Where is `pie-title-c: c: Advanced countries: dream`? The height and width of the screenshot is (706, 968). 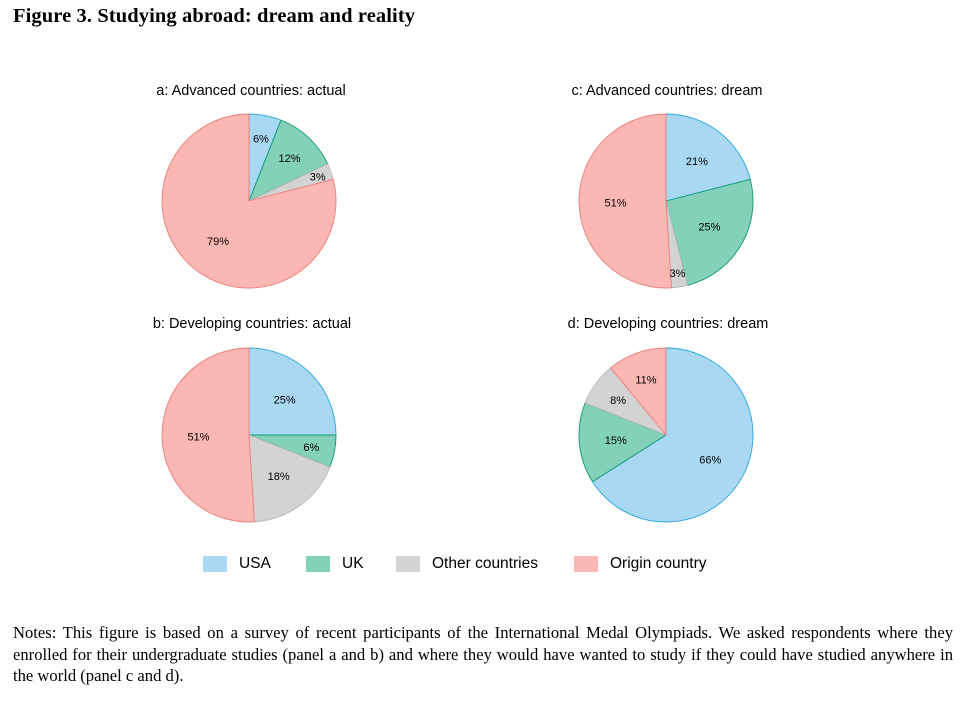
pie-title-c: c: Advanced countries: dream is located at coordinates (666, 91).